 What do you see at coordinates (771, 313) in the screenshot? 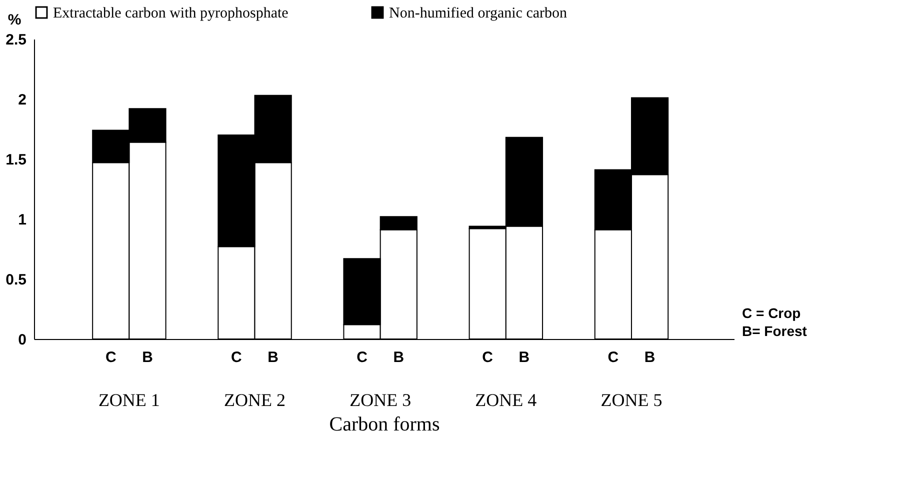
I see `text: C = Crop` at bounding box center [771, 313].